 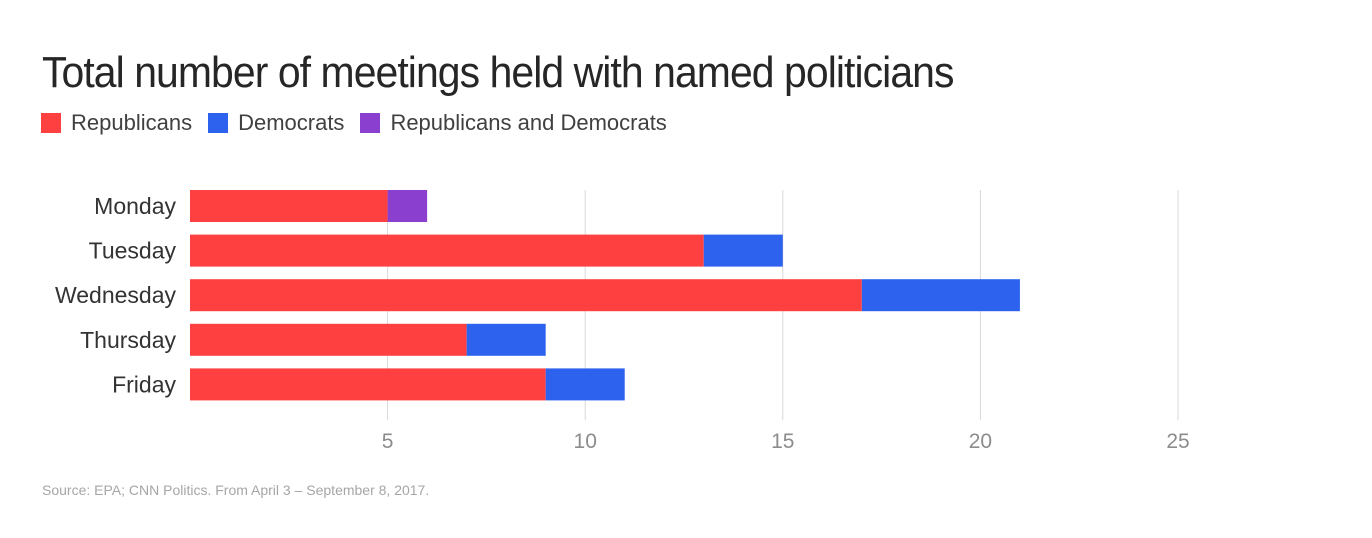 I want to click on legend-label-republicans: Republicans, so click(x=132, y=122).